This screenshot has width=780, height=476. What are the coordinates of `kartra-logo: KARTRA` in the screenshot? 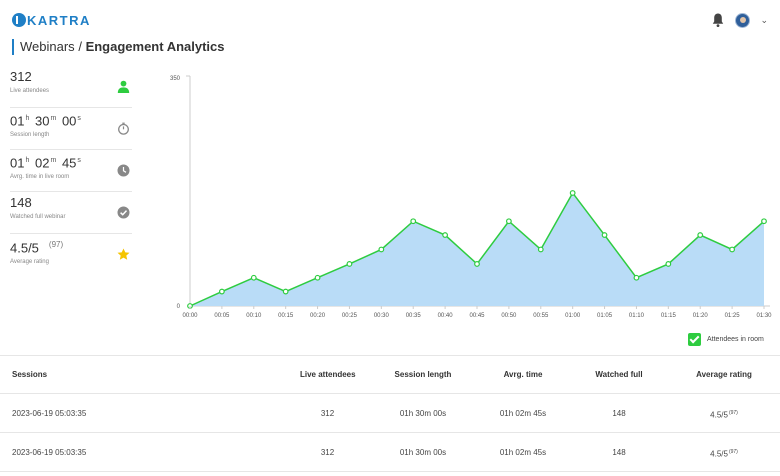 It's located at (51, 20).